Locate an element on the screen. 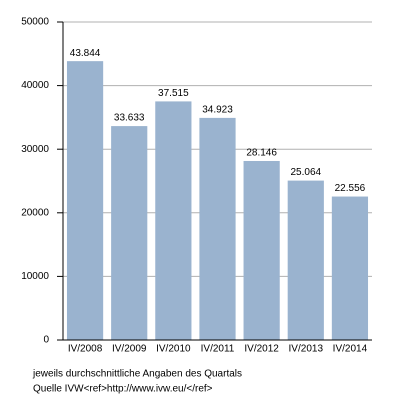 The image size is (400, 405). x-tick-label: IV/2008 is located at coordinates (85, 349).